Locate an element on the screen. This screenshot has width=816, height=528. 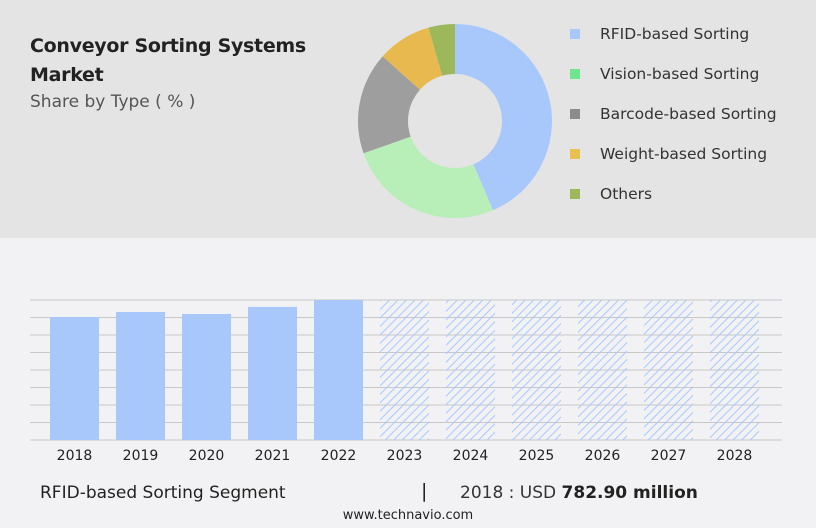
legend-label: RFID-based Sorting is located at coordinates (675, 34).